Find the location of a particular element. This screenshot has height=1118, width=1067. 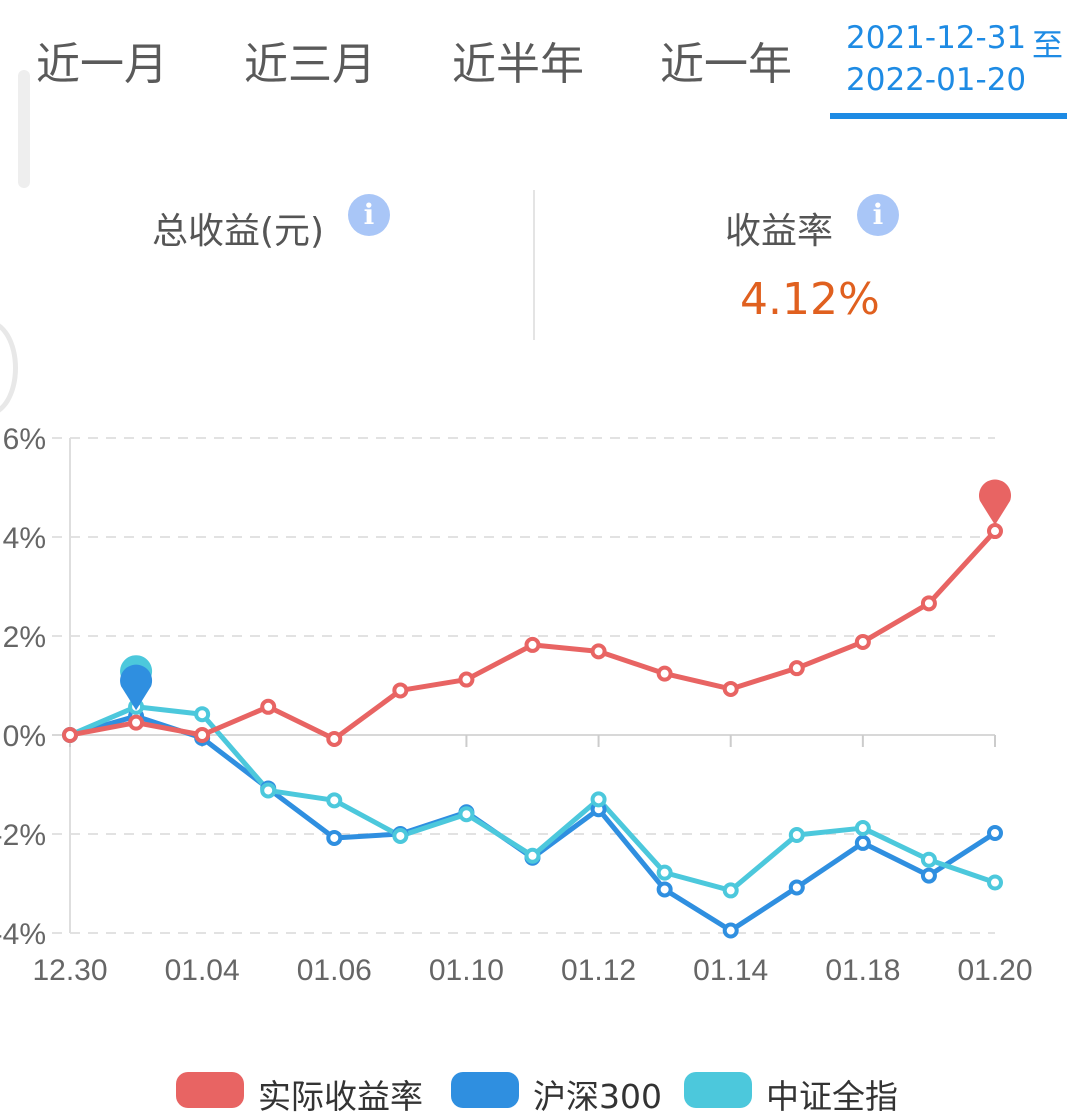

legend-label-csi-all: 中证全指 is located at coordinates (832, 1096).